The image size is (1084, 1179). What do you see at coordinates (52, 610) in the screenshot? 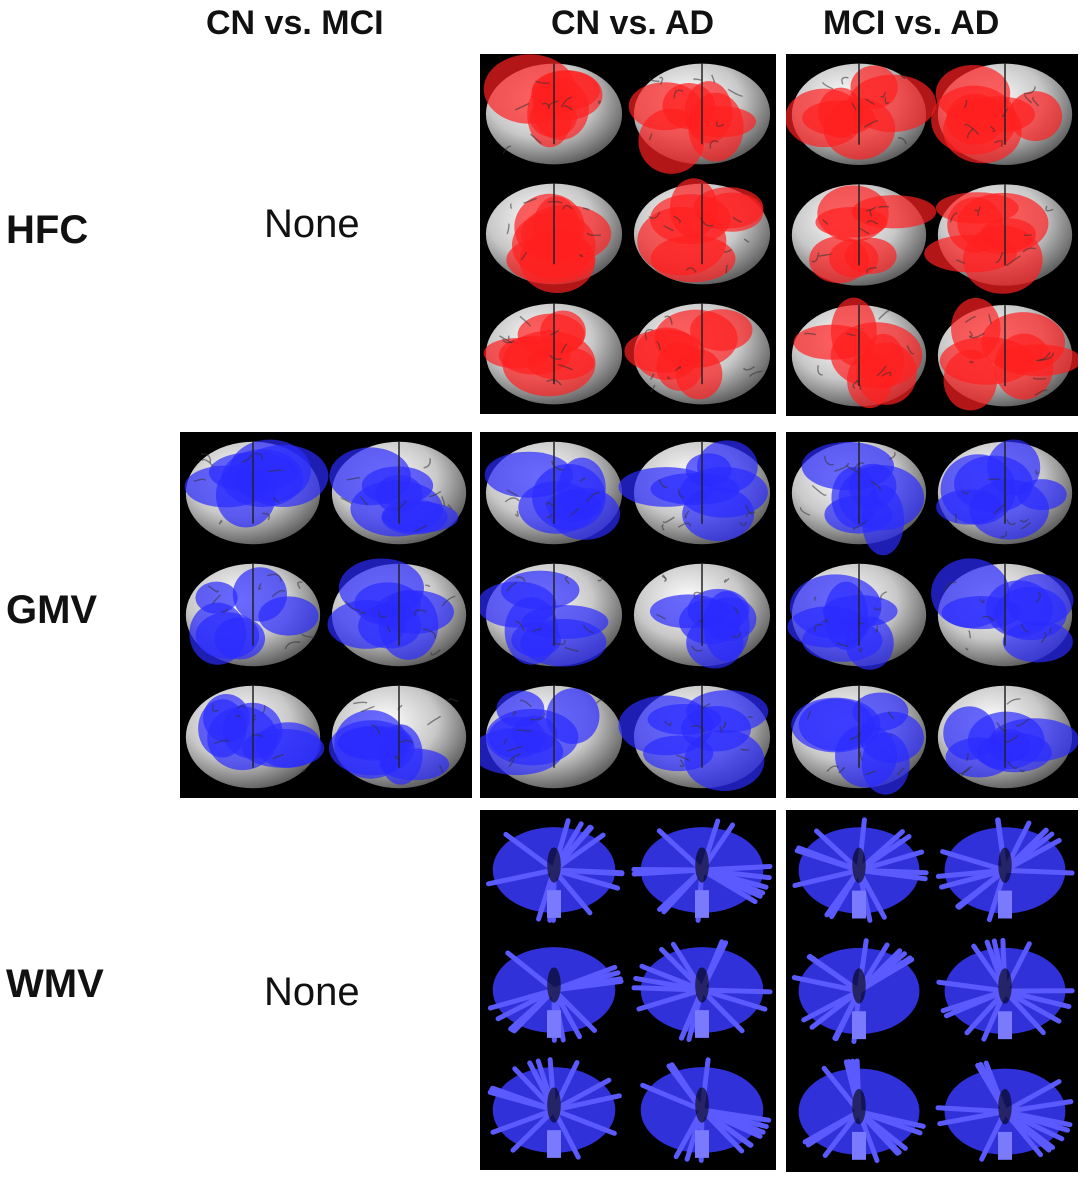
I see `row-label-gmv: GMV` at bounding box center [52, 610].